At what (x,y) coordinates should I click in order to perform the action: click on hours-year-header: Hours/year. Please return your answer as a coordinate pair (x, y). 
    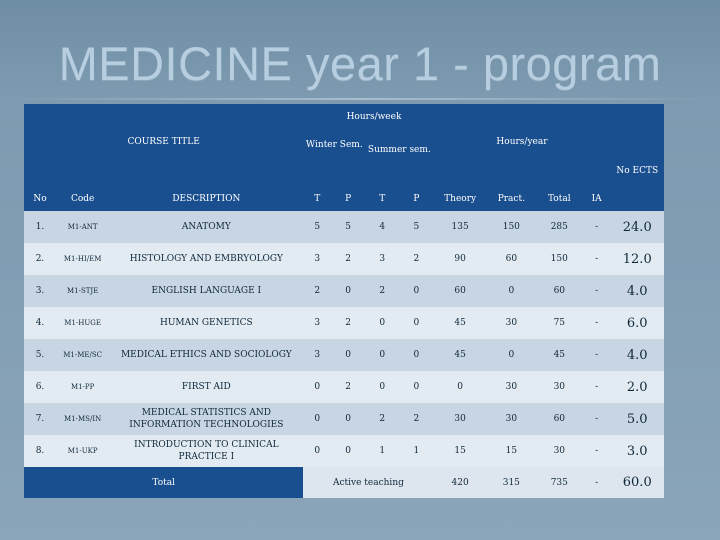
    Looking at the image, I should click on (522, 158).